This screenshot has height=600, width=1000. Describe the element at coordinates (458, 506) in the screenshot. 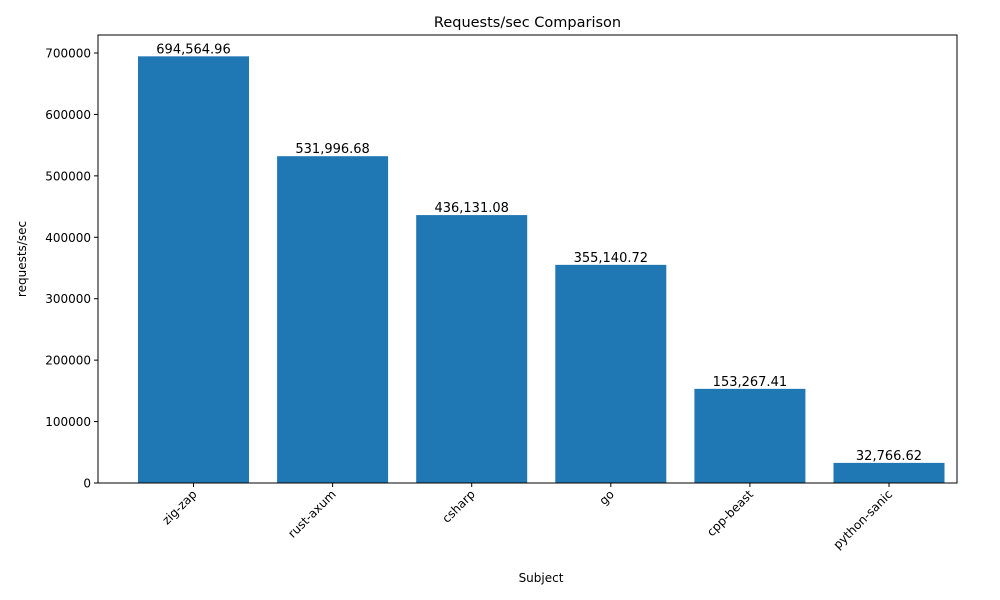

I see `x-tick-label: csharp` at that location.